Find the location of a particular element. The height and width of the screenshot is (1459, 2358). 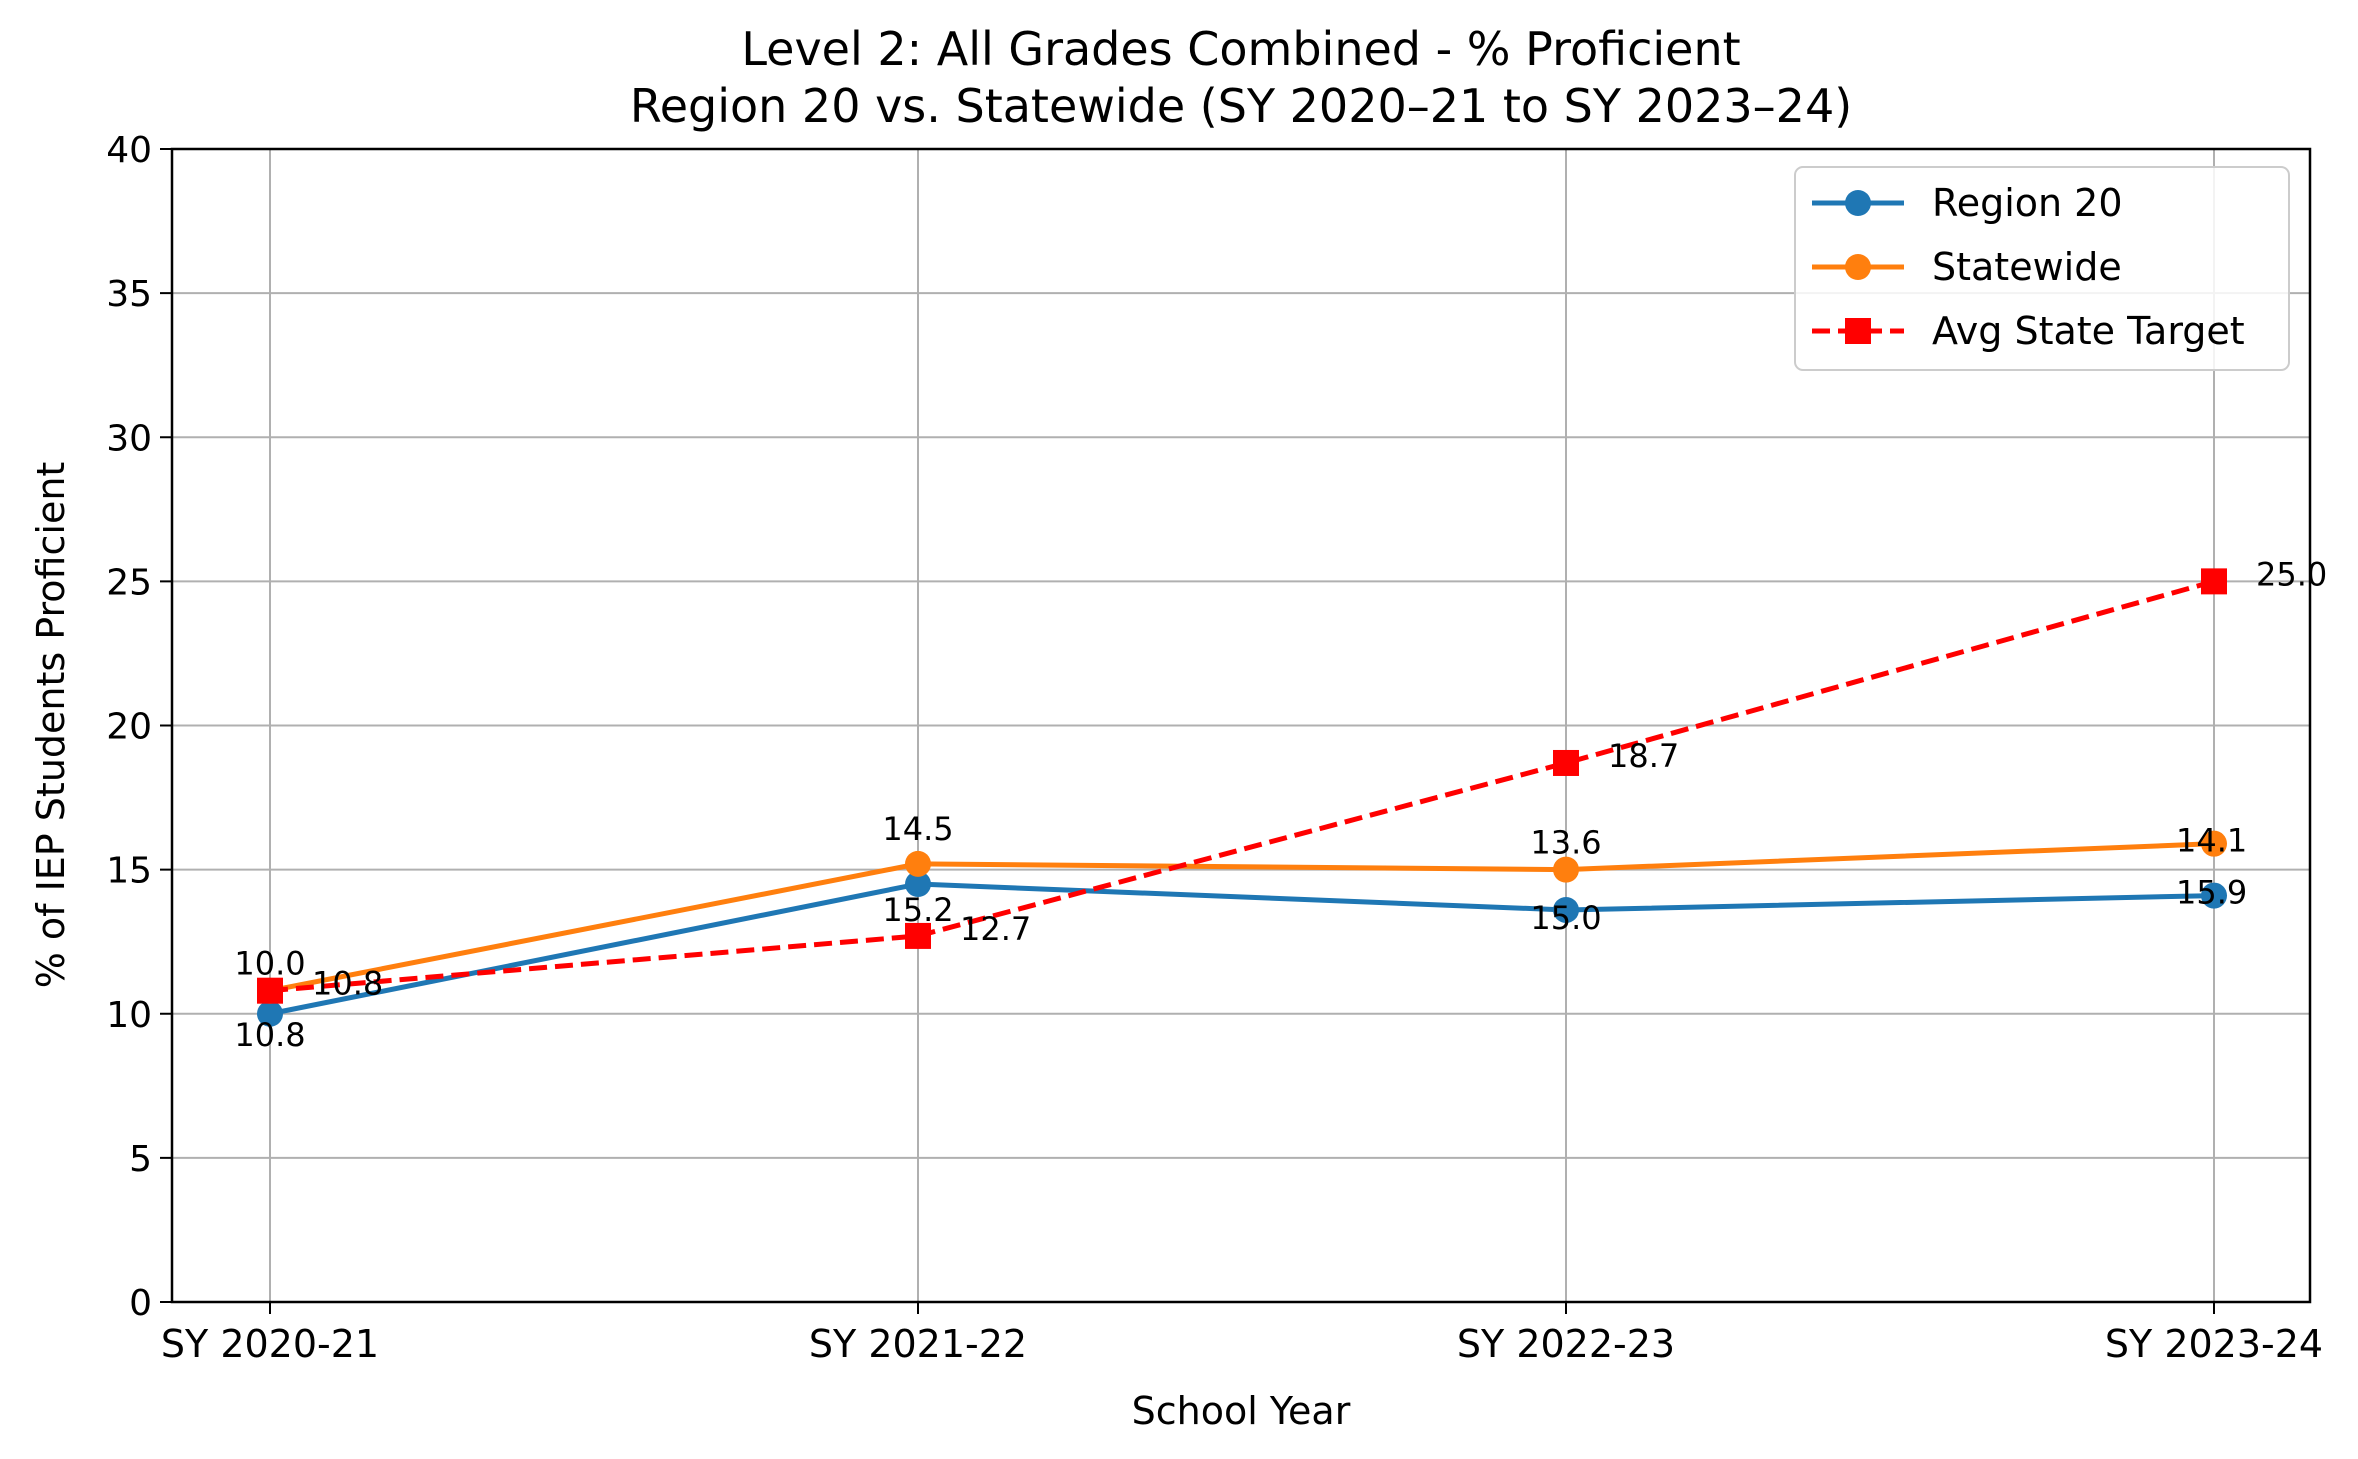

region-20-data-label: 15.9 is located at coordinates (2211, 893).